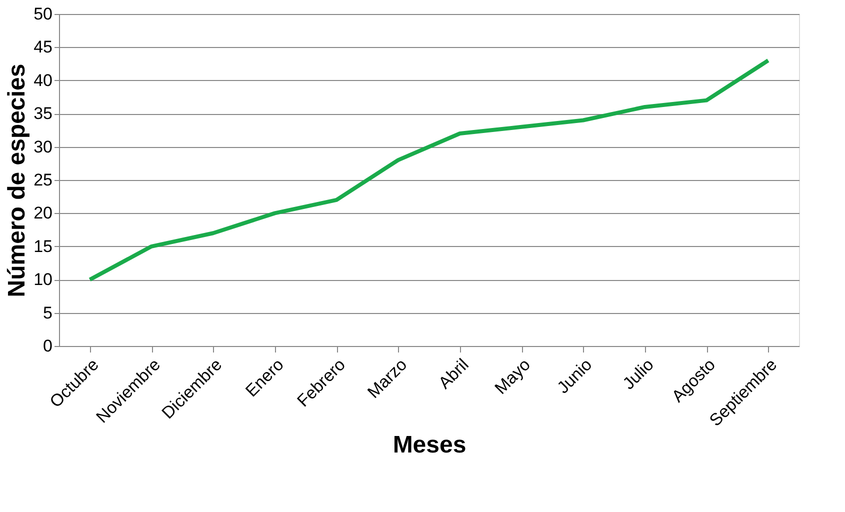 Image resolution: width=845 pixels, height=512 pixels. Describe the element at coordinates (17, 181) in the screenshot. I see `y-axis-title: Número de especies` at that location.